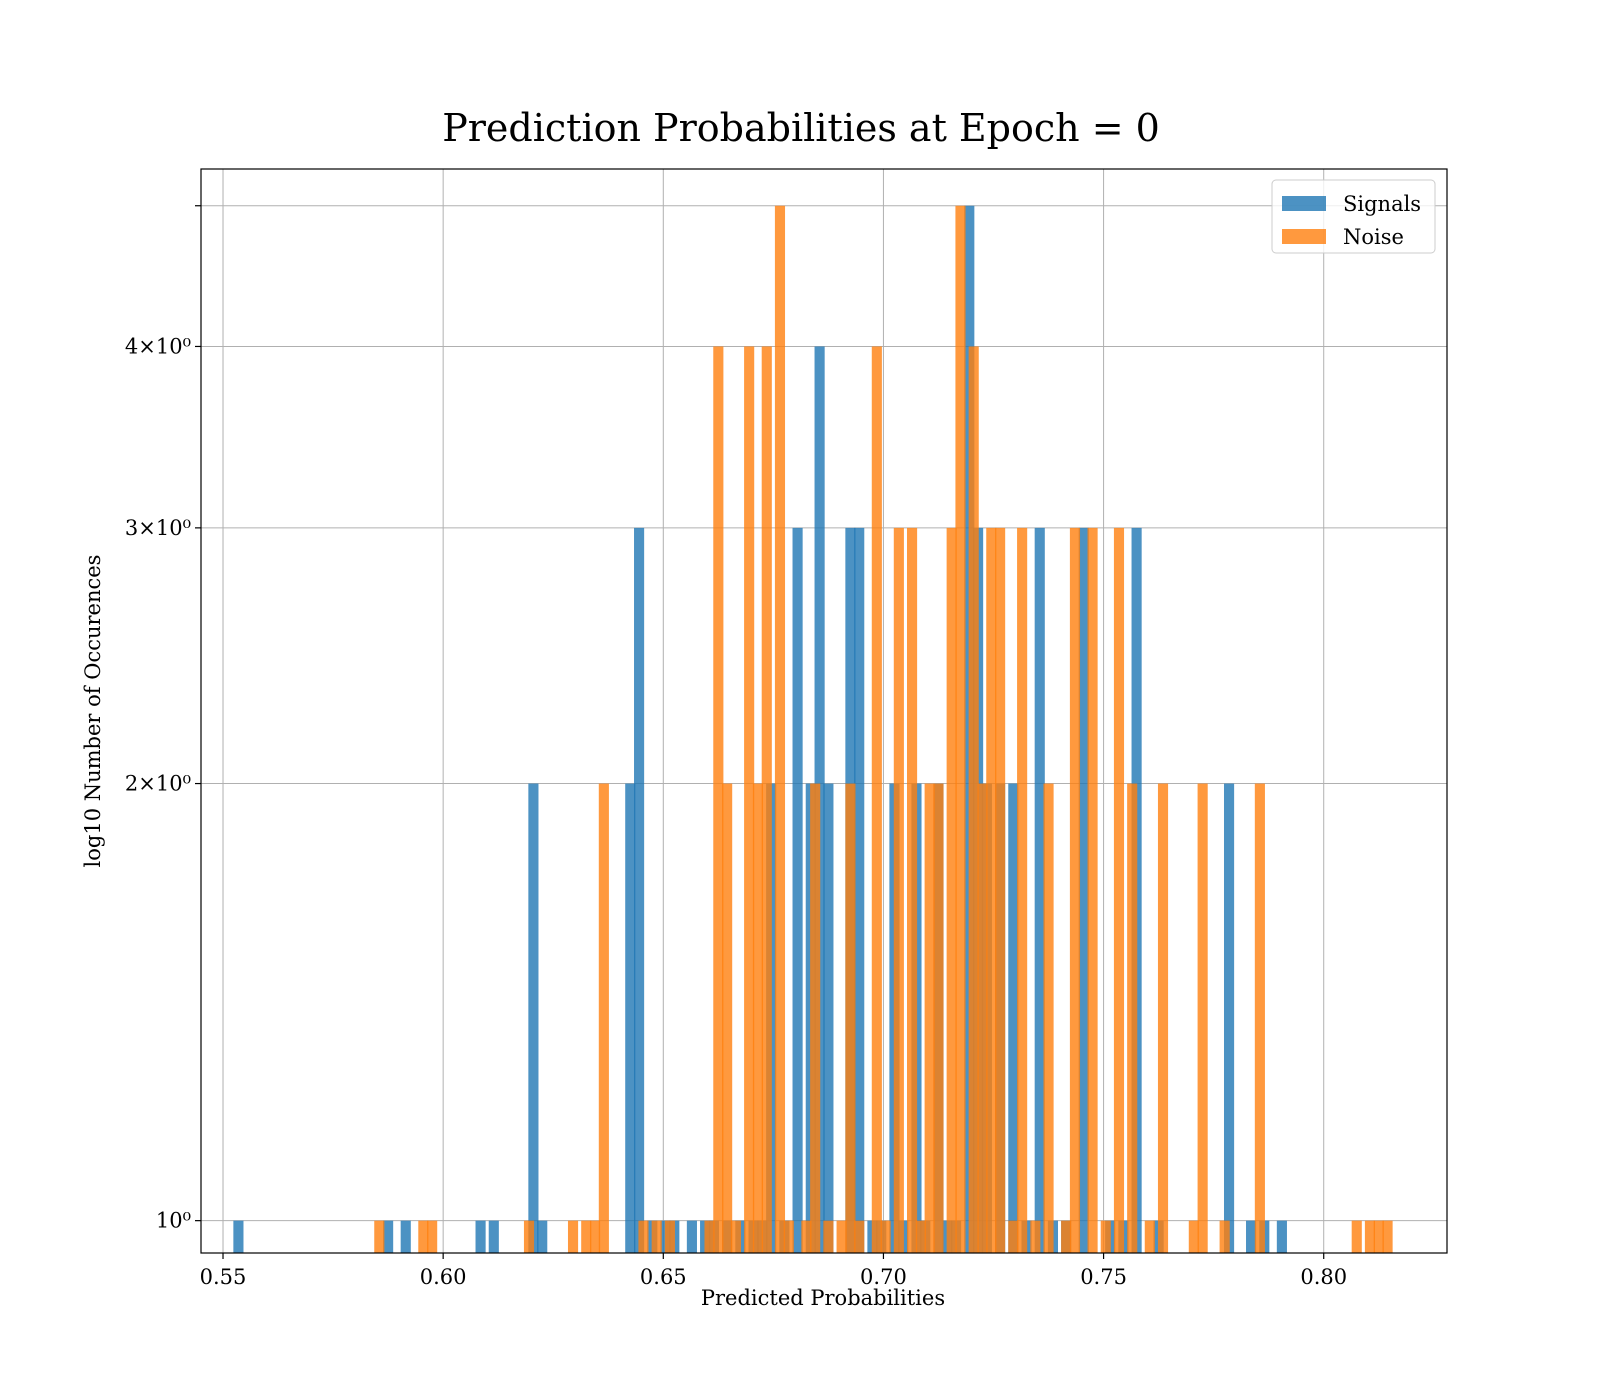  What do you see at coordinates (93, 711) in the screenshot?
I see `y-axis-label: log10 Number of Occurences` at bounding box center [93, 711].